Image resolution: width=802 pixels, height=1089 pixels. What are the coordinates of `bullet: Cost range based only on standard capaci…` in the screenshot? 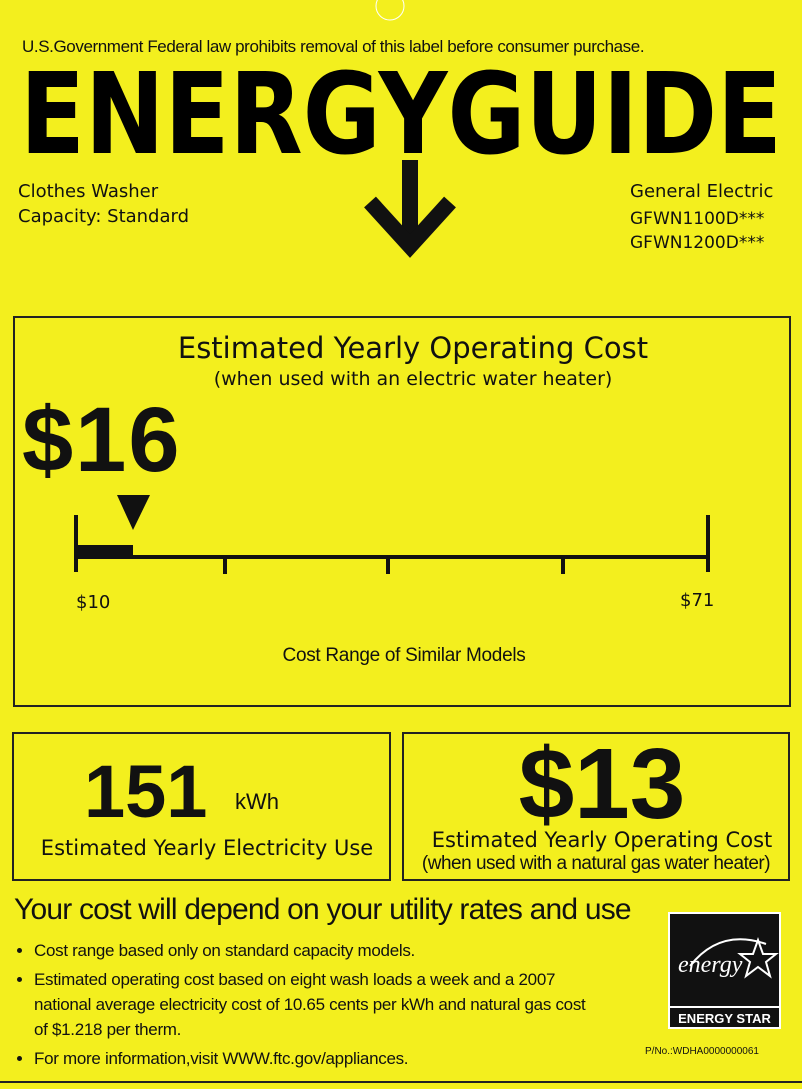 It's located at (314, 950).